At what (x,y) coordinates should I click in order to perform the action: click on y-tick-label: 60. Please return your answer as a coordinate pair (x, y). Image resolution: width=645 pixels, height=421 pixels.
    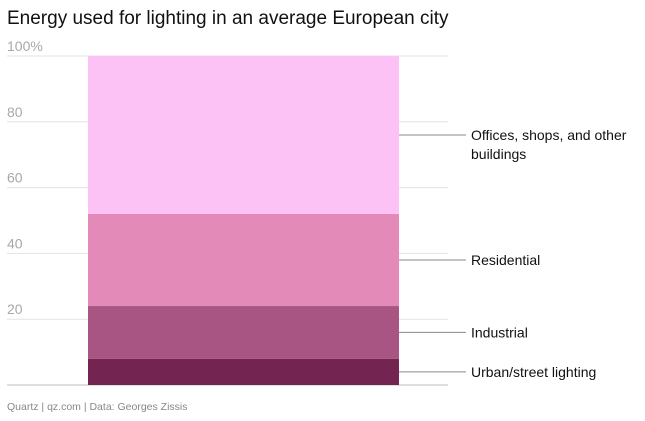
    Looking at the image, I should click on (15, 178).